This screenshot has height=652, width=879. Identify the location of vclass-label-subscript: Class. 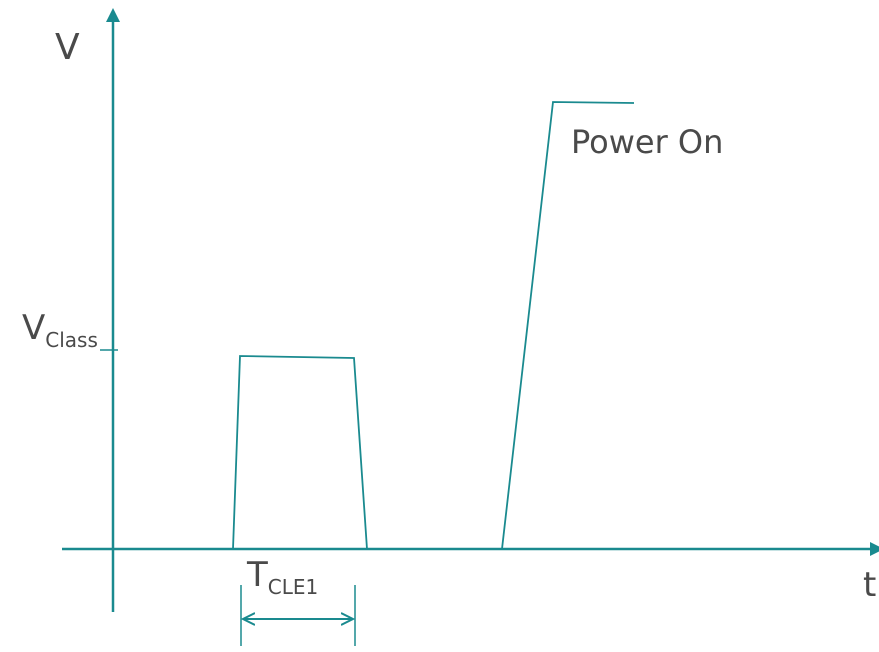
(71, 340).